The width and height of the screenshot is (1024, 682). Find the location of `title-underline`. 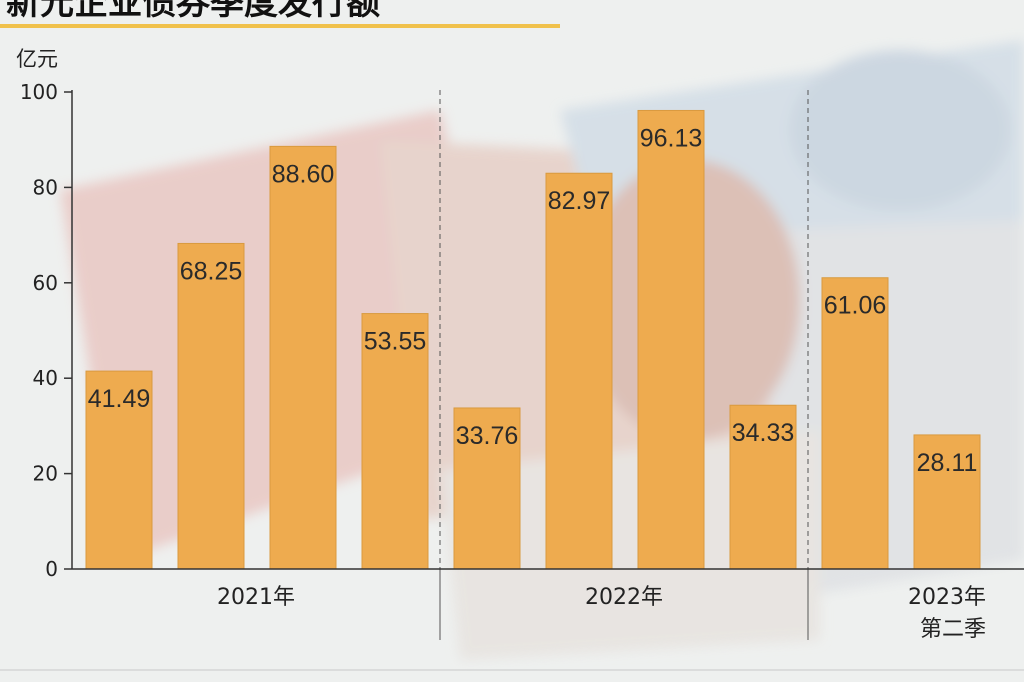

title-underline is located at coordinates (280, 26).